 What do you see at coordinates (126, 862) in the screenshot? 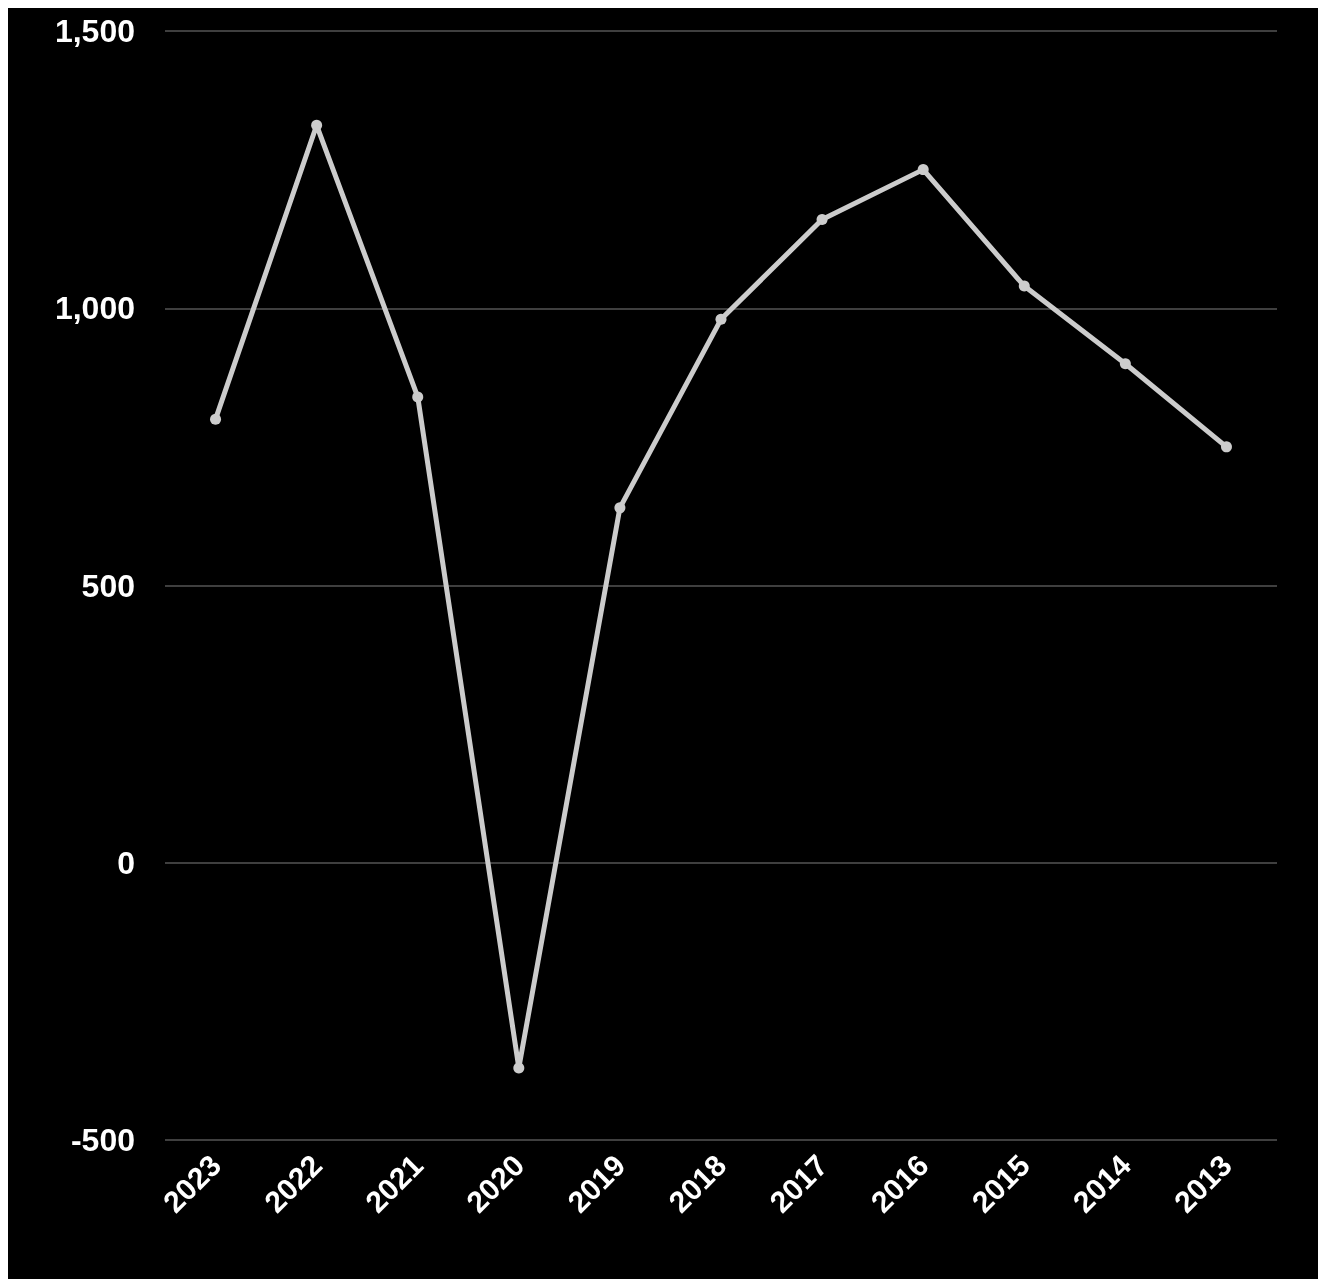
I see `y-tick-label: 0` at bounding box center [126, 862].